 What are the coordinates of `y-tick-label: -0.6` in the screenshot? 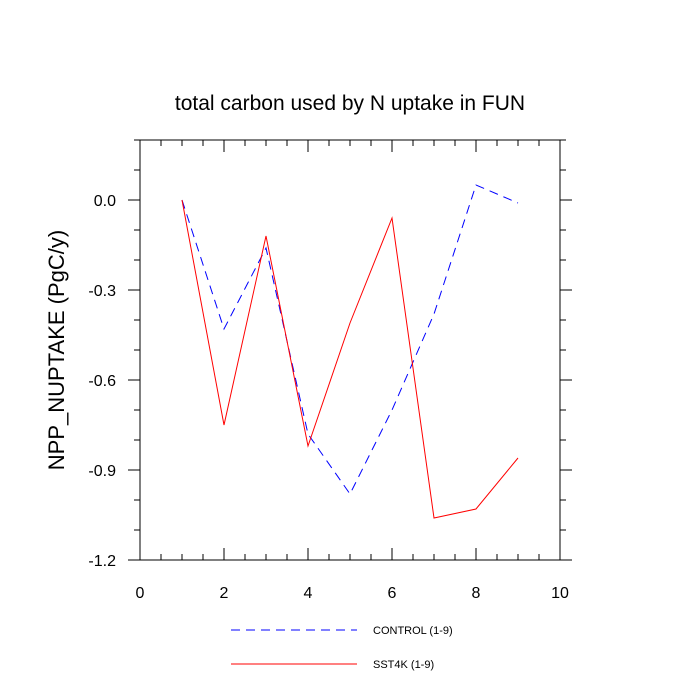 It's located at (102, 381).